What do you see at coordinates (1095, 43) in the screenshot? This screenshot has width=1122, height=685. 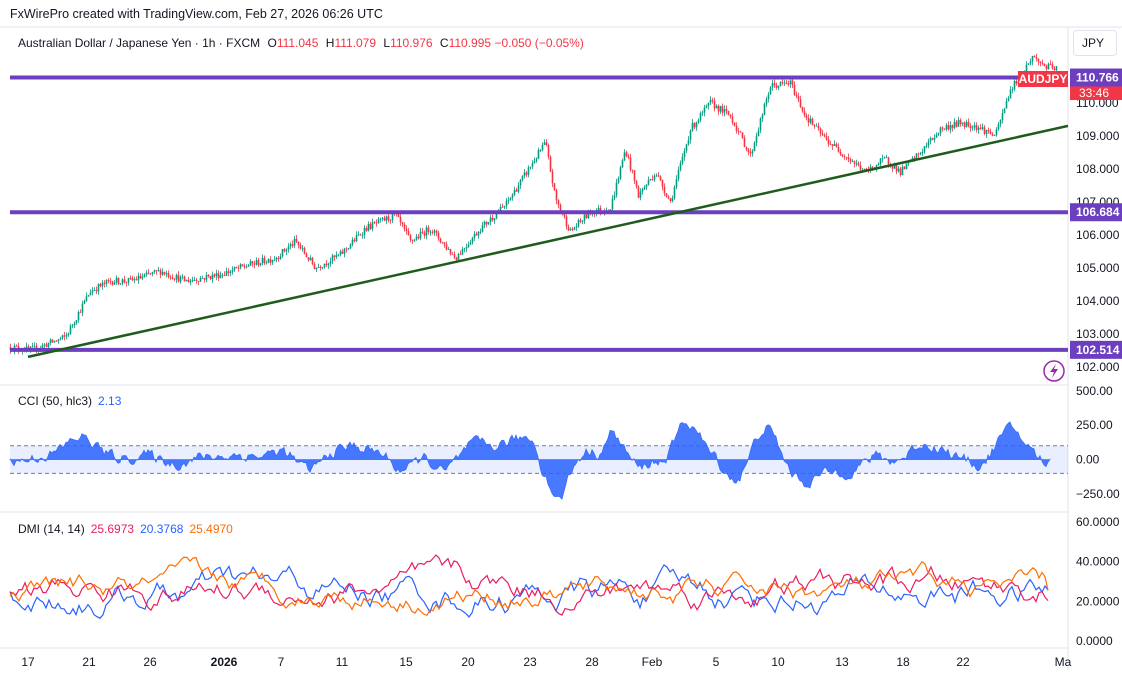 I see `currency-button: JPY` at bounding box center [1095, 43].